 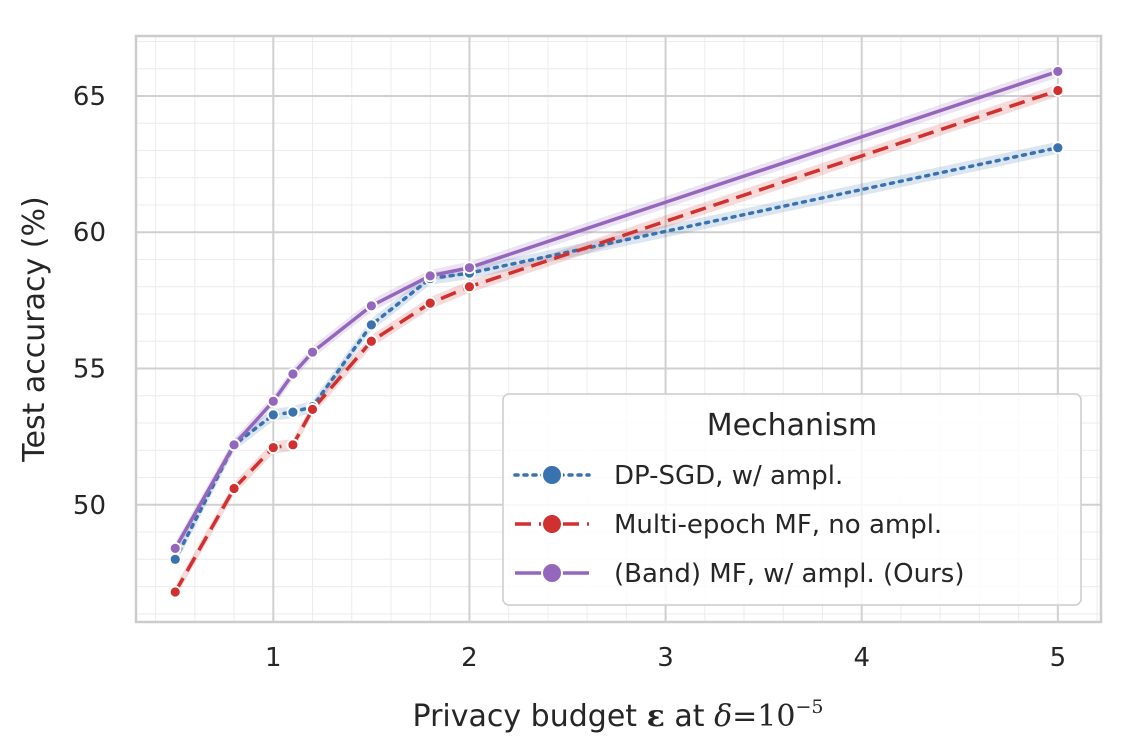 I want to click on x-tick-label: 5, so click(x=1058, y=658).